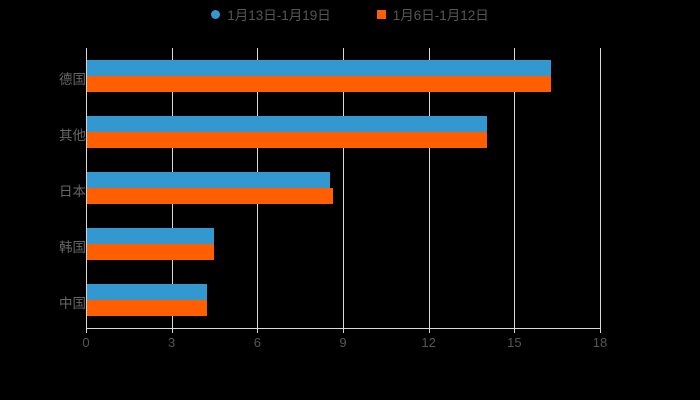 This screenshot has height=400, width=700. Describe the element at coordinates (86, 188) in the screenshot. I see `y-axis-line` at that location.